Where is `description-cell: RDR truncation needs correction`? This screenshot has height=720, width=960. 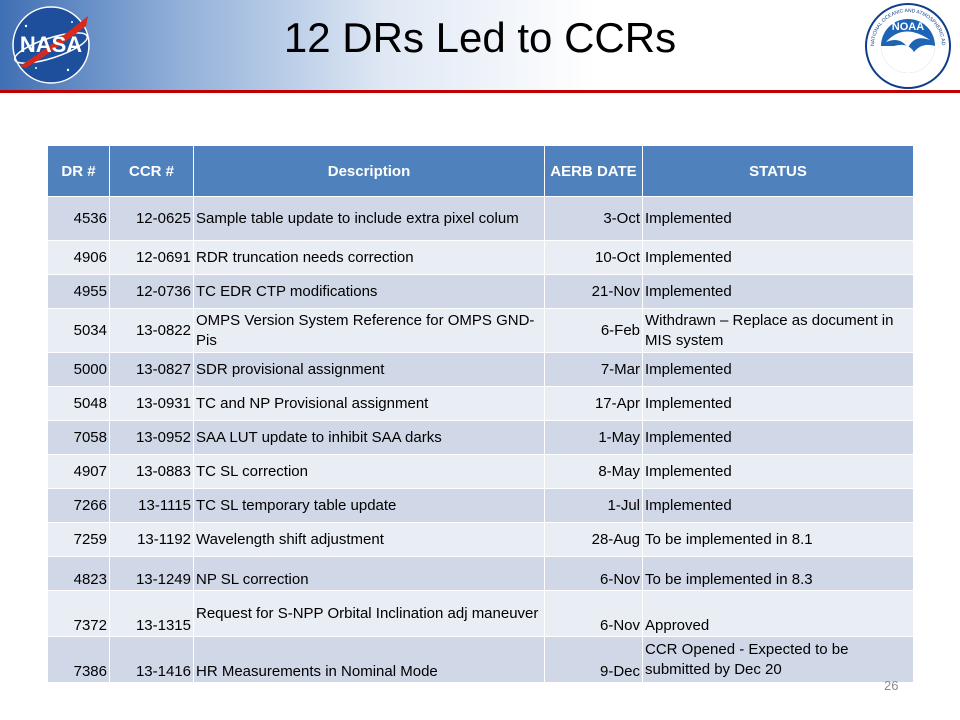 description-cell: RDR truncation needs correction is located at coordinates (369, 257).